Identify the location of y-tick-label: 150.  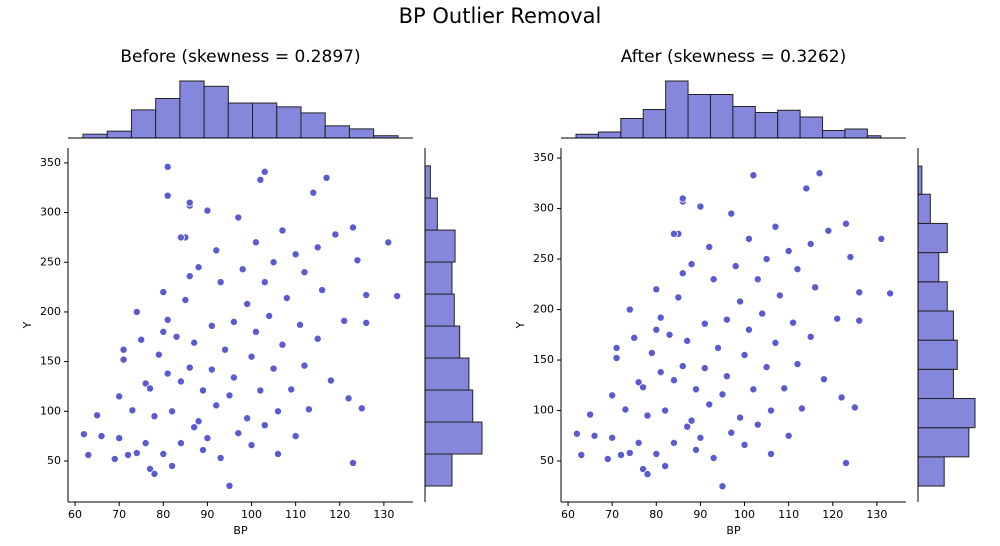
(543, 359).